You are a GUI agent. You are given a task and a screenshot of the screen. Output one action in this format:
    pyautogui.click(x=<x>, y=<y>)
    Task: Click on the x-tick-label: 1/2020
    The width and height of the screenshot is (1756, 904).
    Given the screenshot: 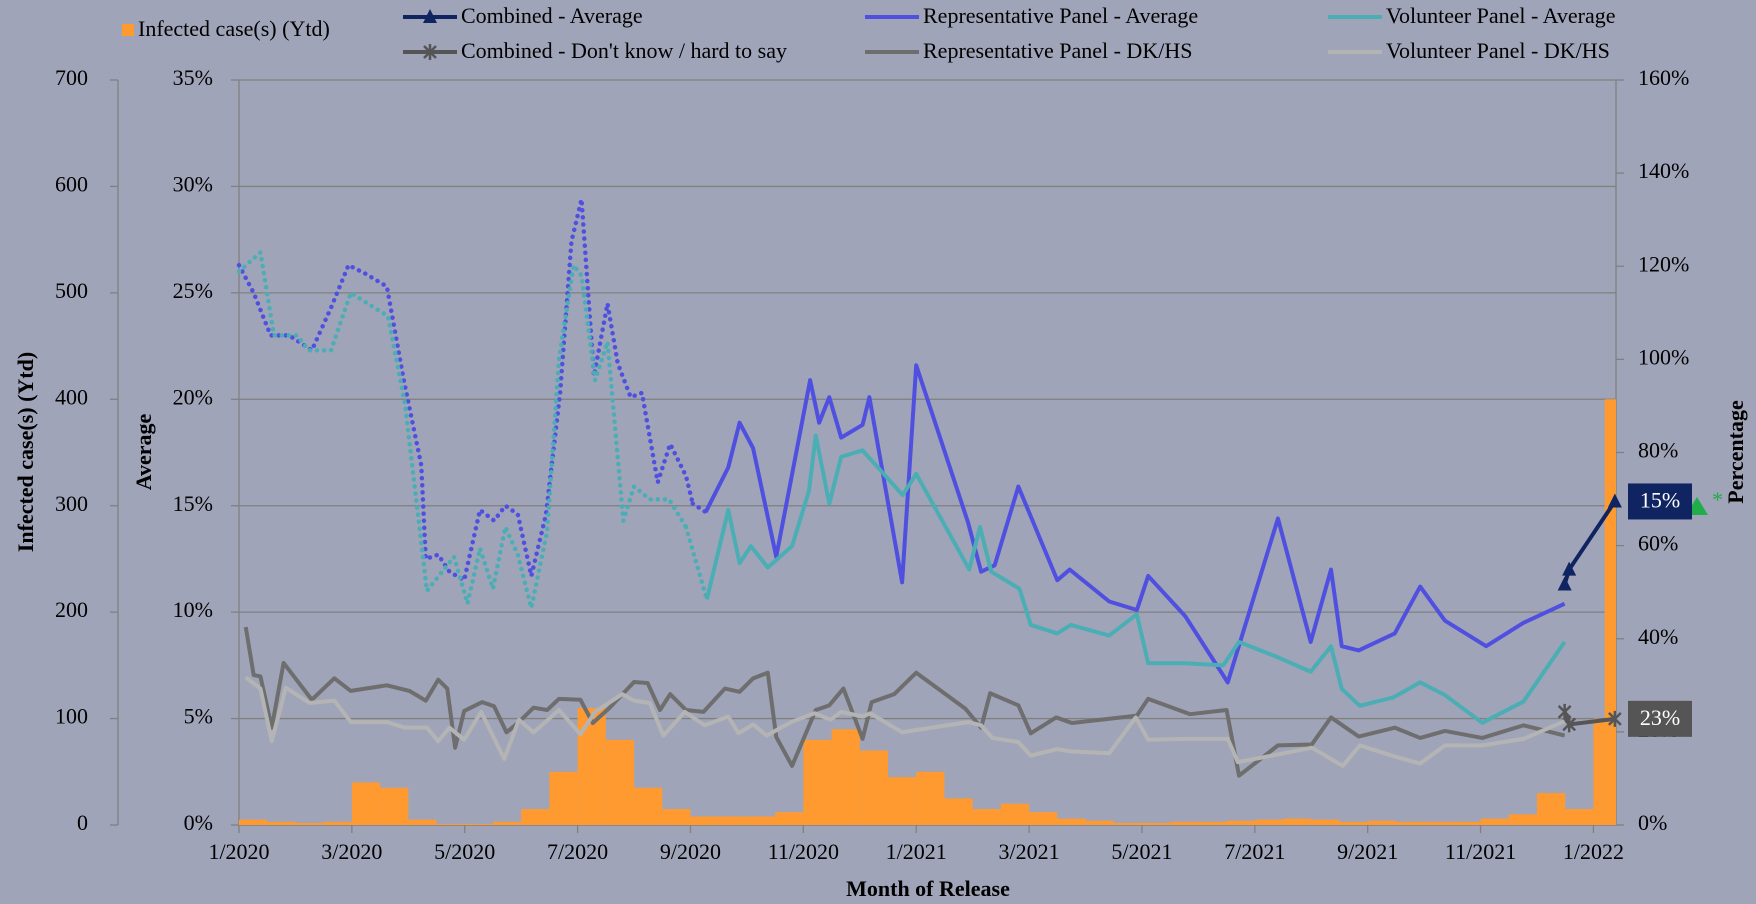 What is the action you would take?
    pyautogui.click(x=238, y=851)
    